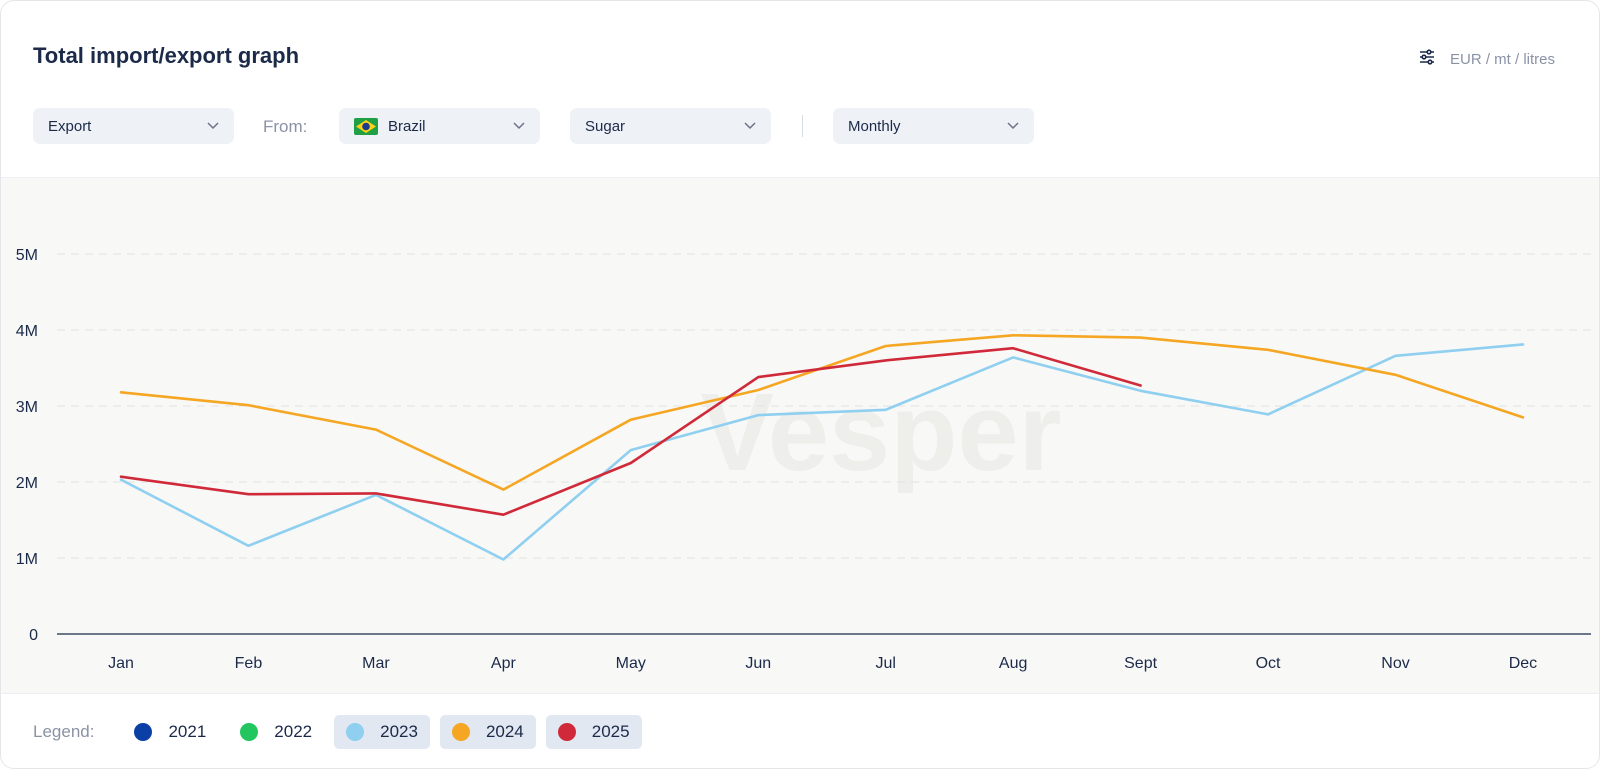 The height and width of the screenshot is (769, 1600). What do you see at coordinates (605, 126) in the screenshot?
I see `product-select-value: Sugar` at bounding box center [605, 126].